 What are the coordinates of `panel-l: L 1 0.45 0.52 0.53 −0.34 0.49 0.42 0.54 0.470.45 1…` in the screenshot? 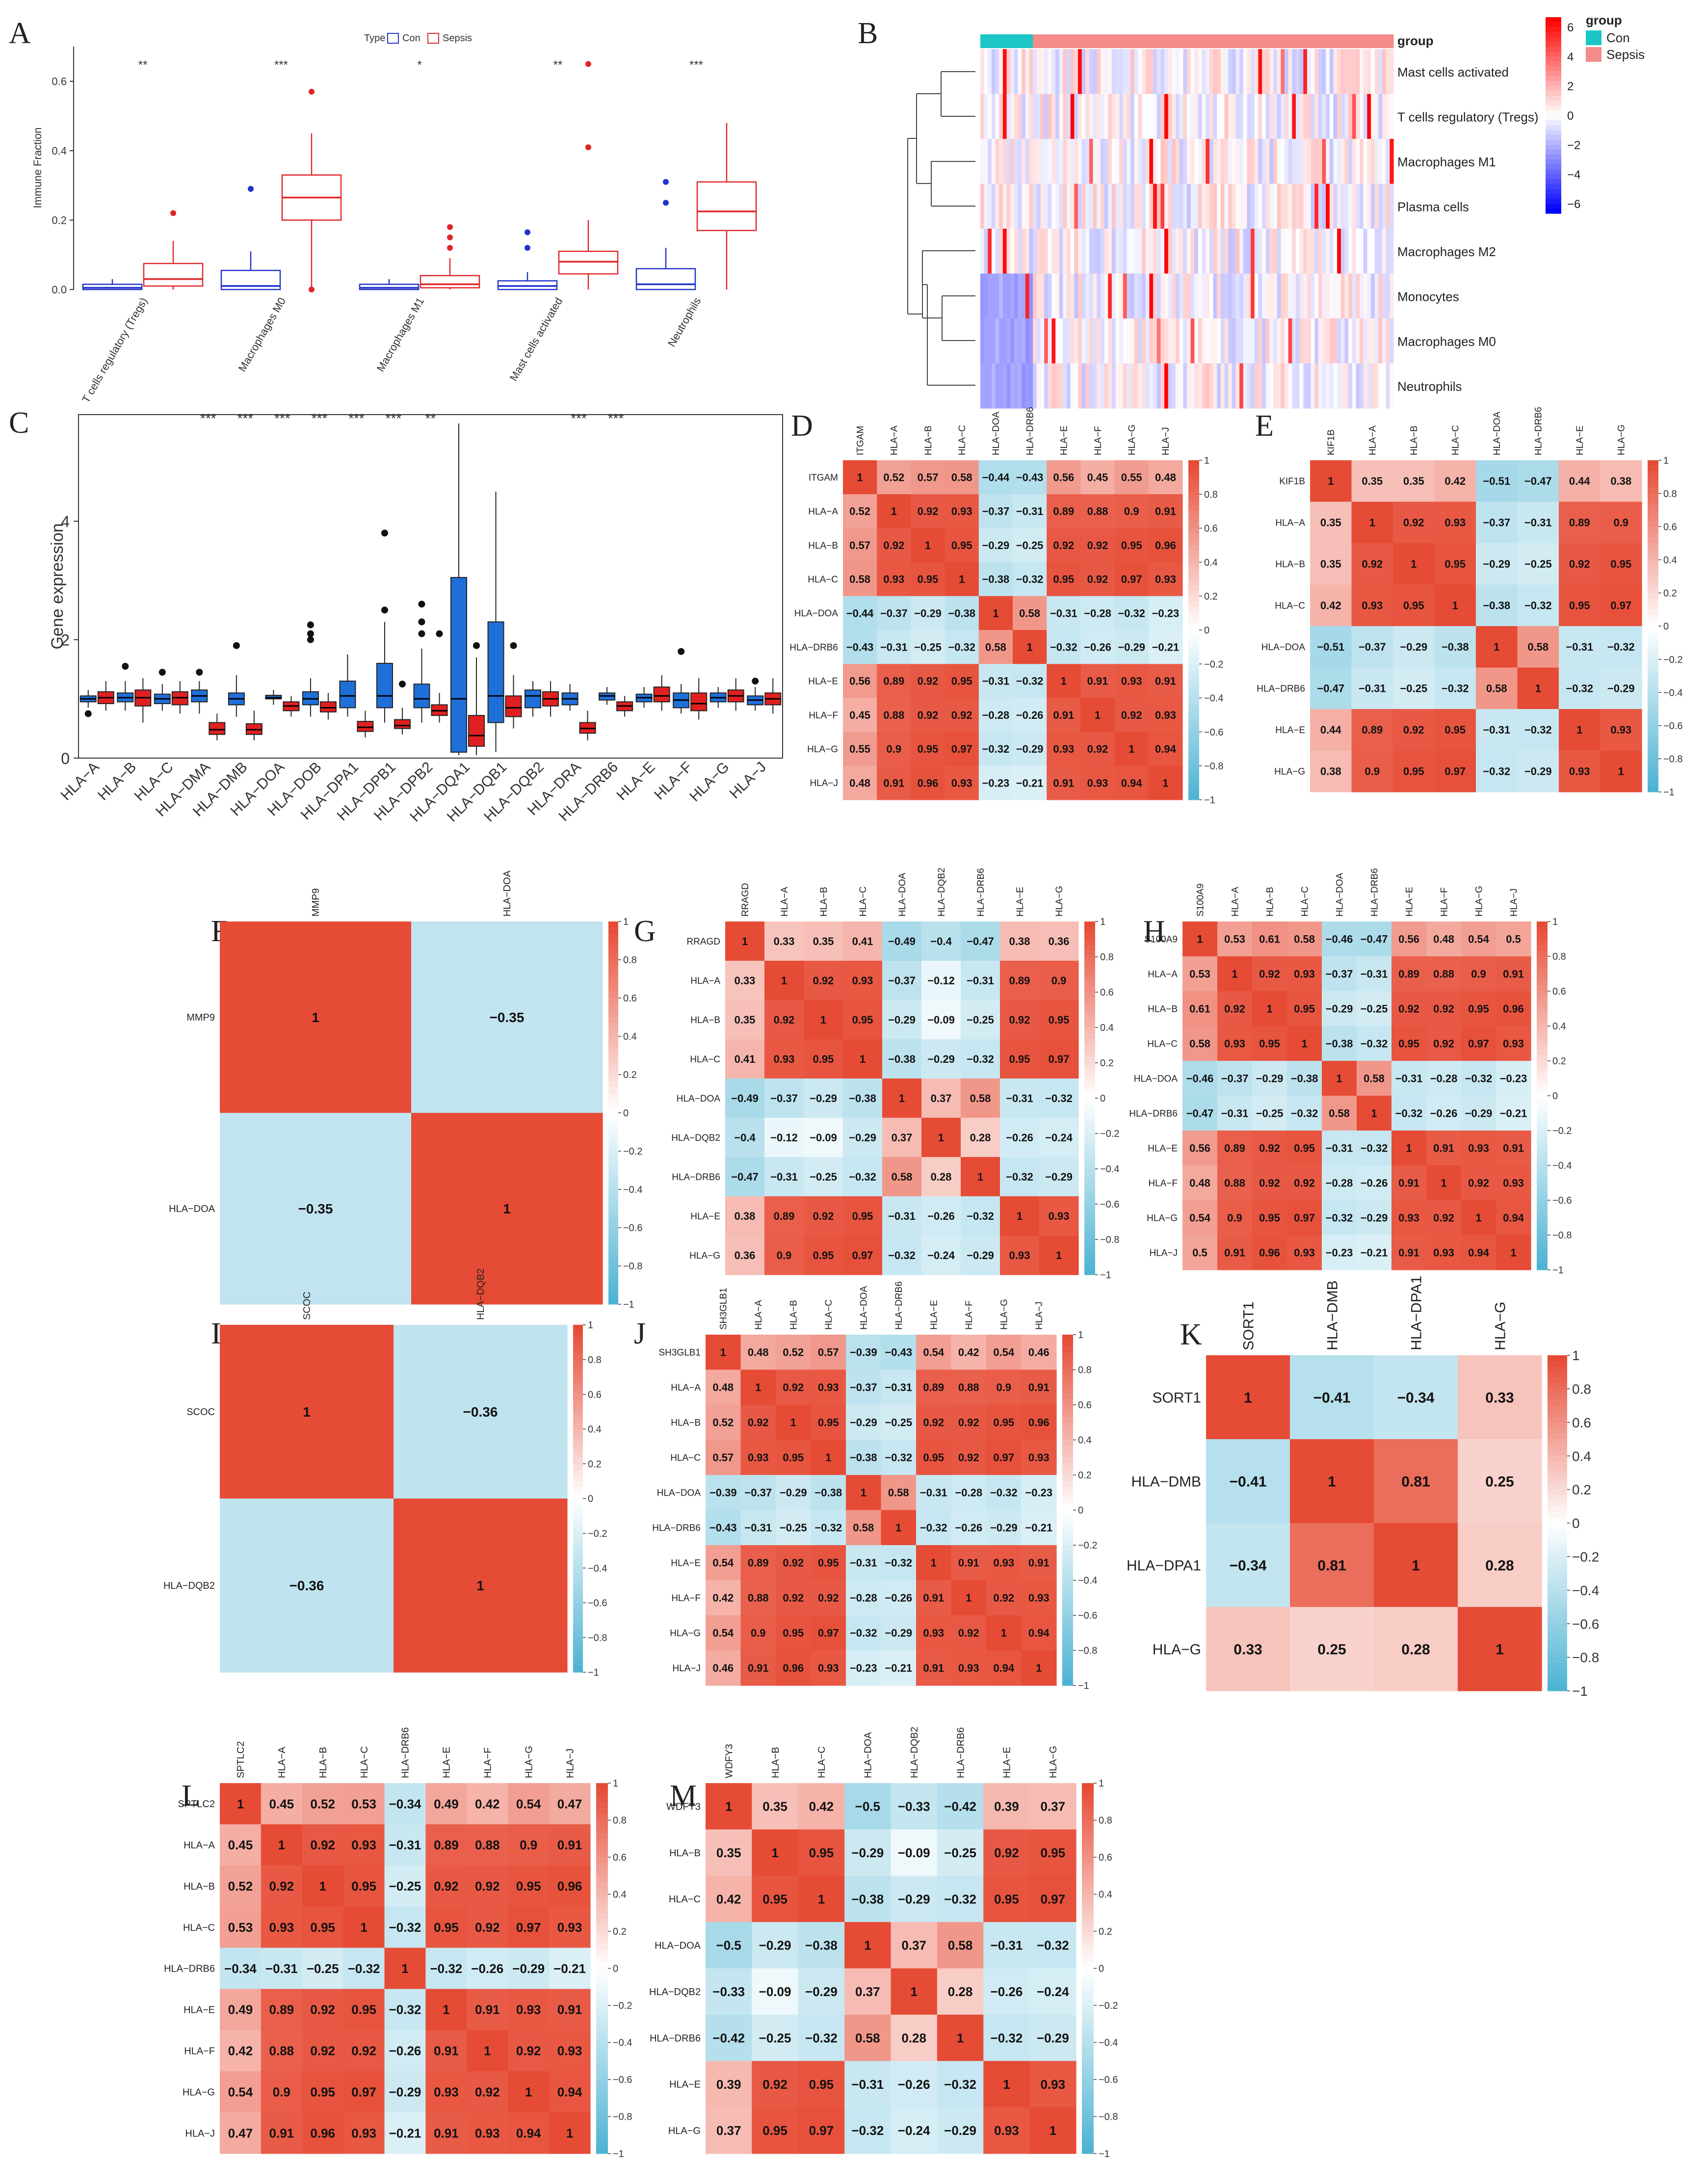 It's located at (398, 1943).